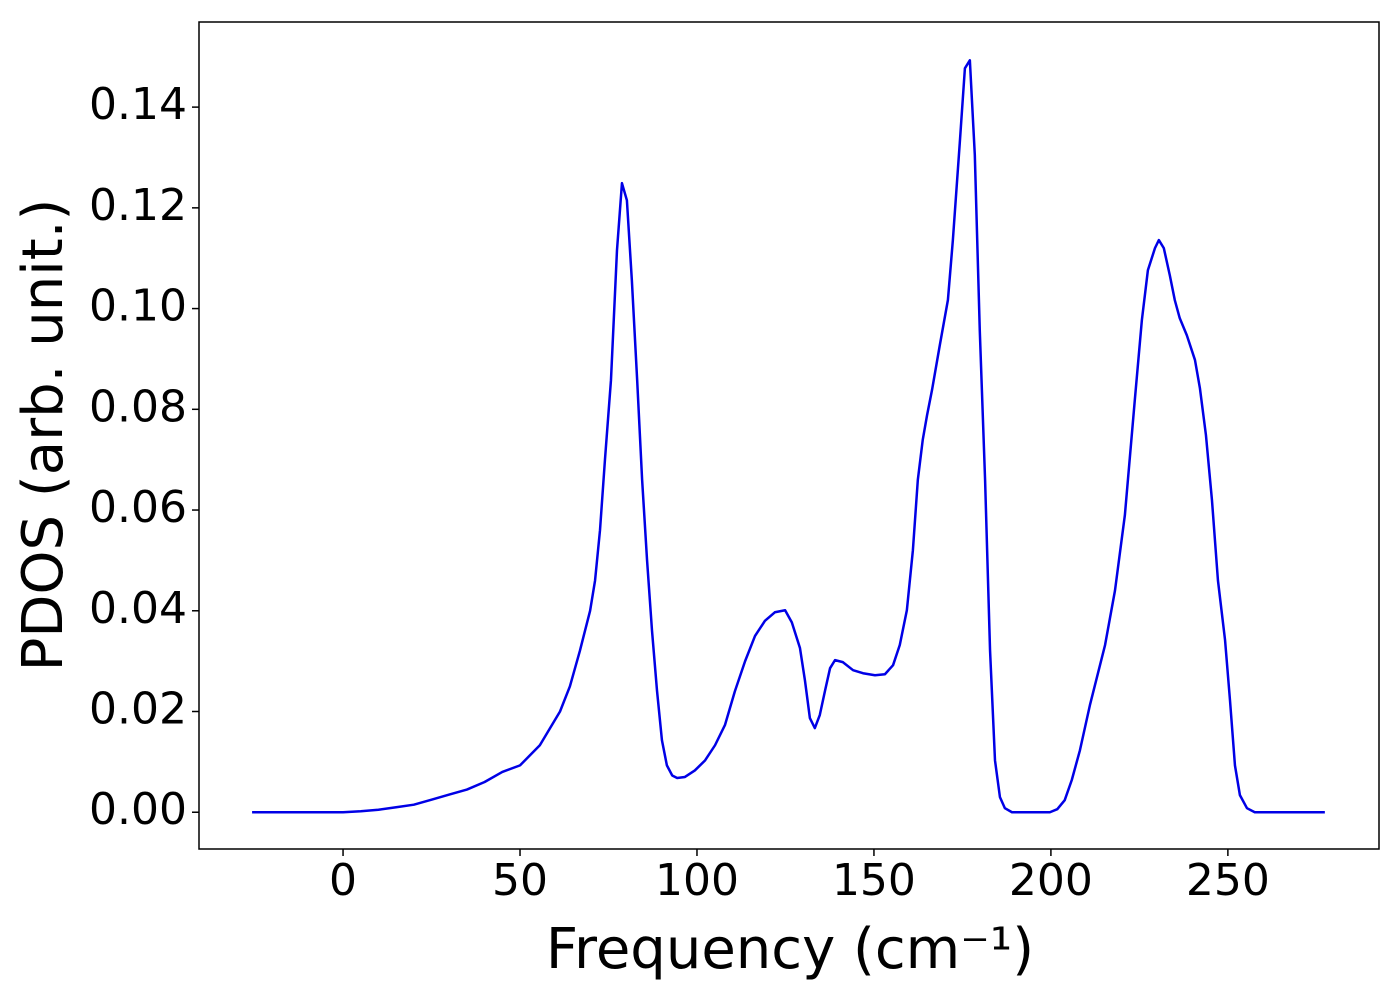 Image resolution: width=1400 pixels, height=1004 pixels. Describe the element at coordinates (138, 809) in the screenshot. I see `y-tick-label: 0.00` at that location.